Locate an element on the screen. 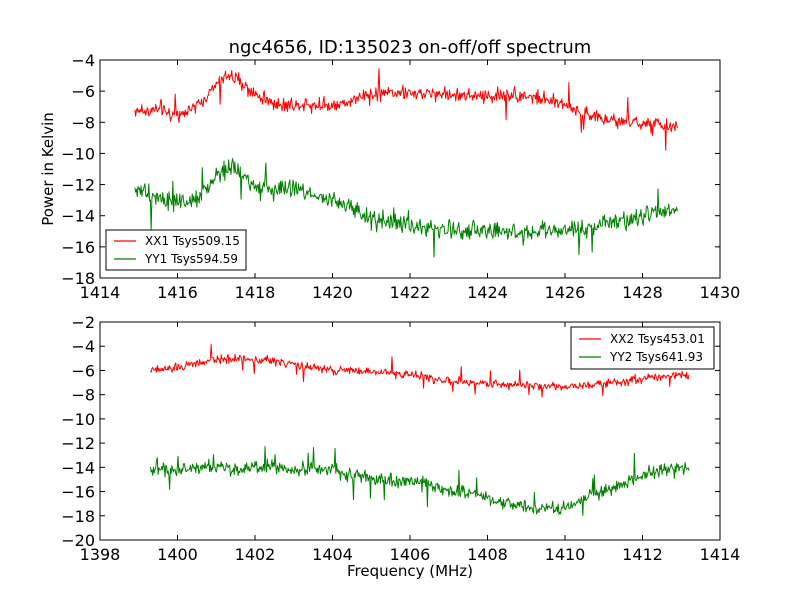 Image resolution: width=800 pixels, height=600 pixels. x-tick-label: 1416 is located at coordinates (177, 292).